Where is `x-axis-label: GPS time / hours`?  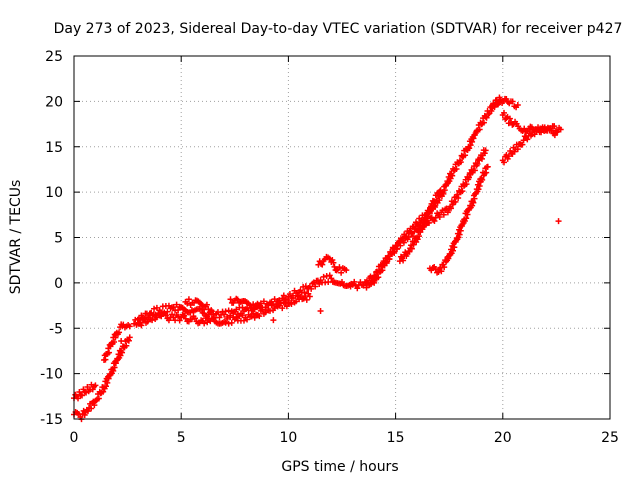
x-axis-label: GPS time / hours is located at coordinates (339, 467).